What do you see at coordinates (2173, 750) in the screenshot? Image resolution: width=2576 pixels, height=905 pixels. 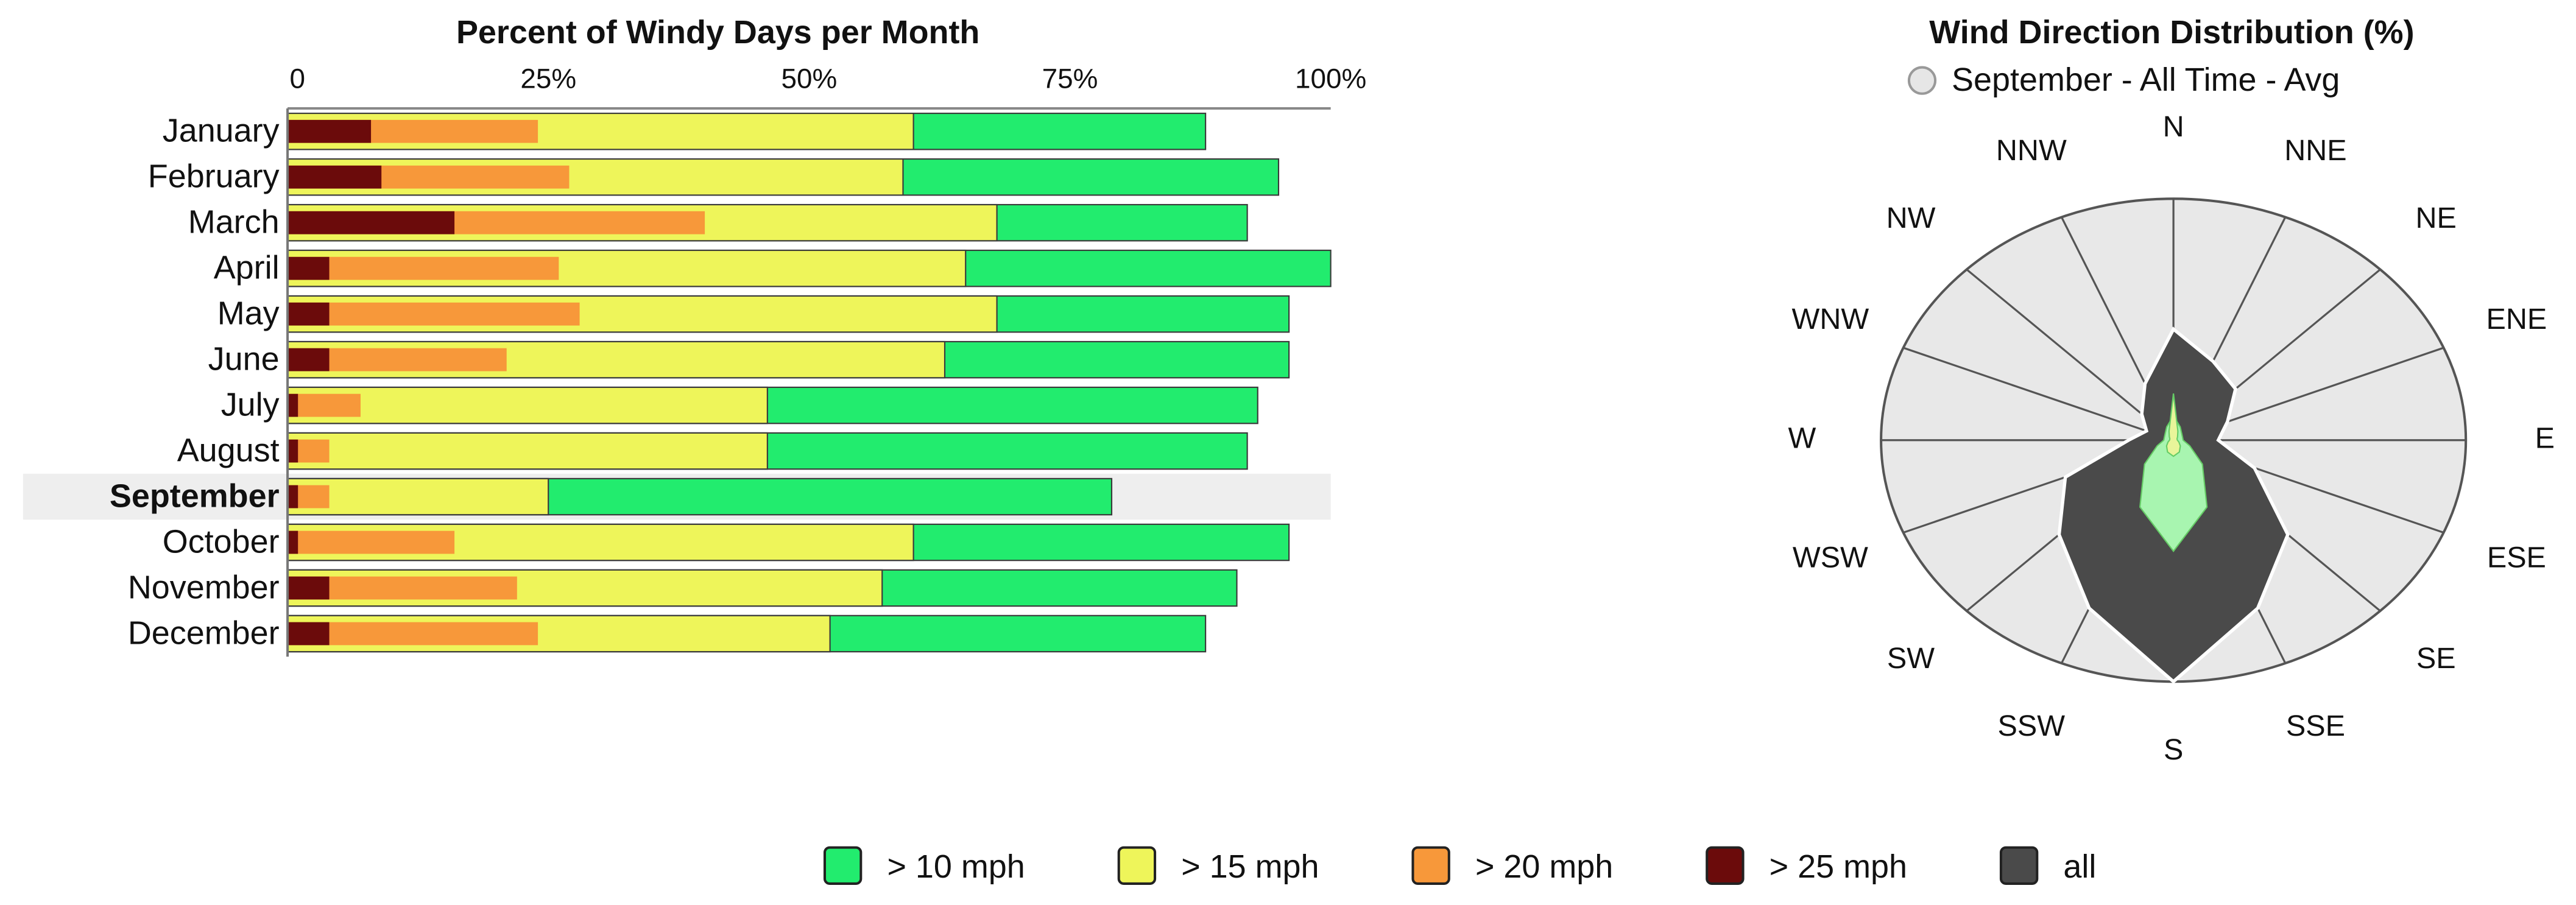 I see `direction-label: S` at bounding box center [2173, 750].